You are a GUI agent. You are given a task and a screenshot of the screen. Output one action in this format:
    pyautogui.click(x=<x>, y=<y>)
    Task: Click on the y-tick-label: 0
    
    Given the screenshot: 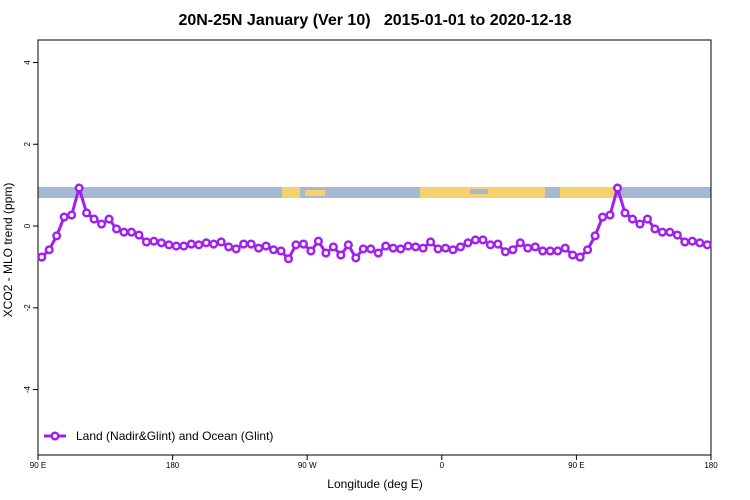 What is the action you would take?
    pyautogui.click(x=27, y=225)
    